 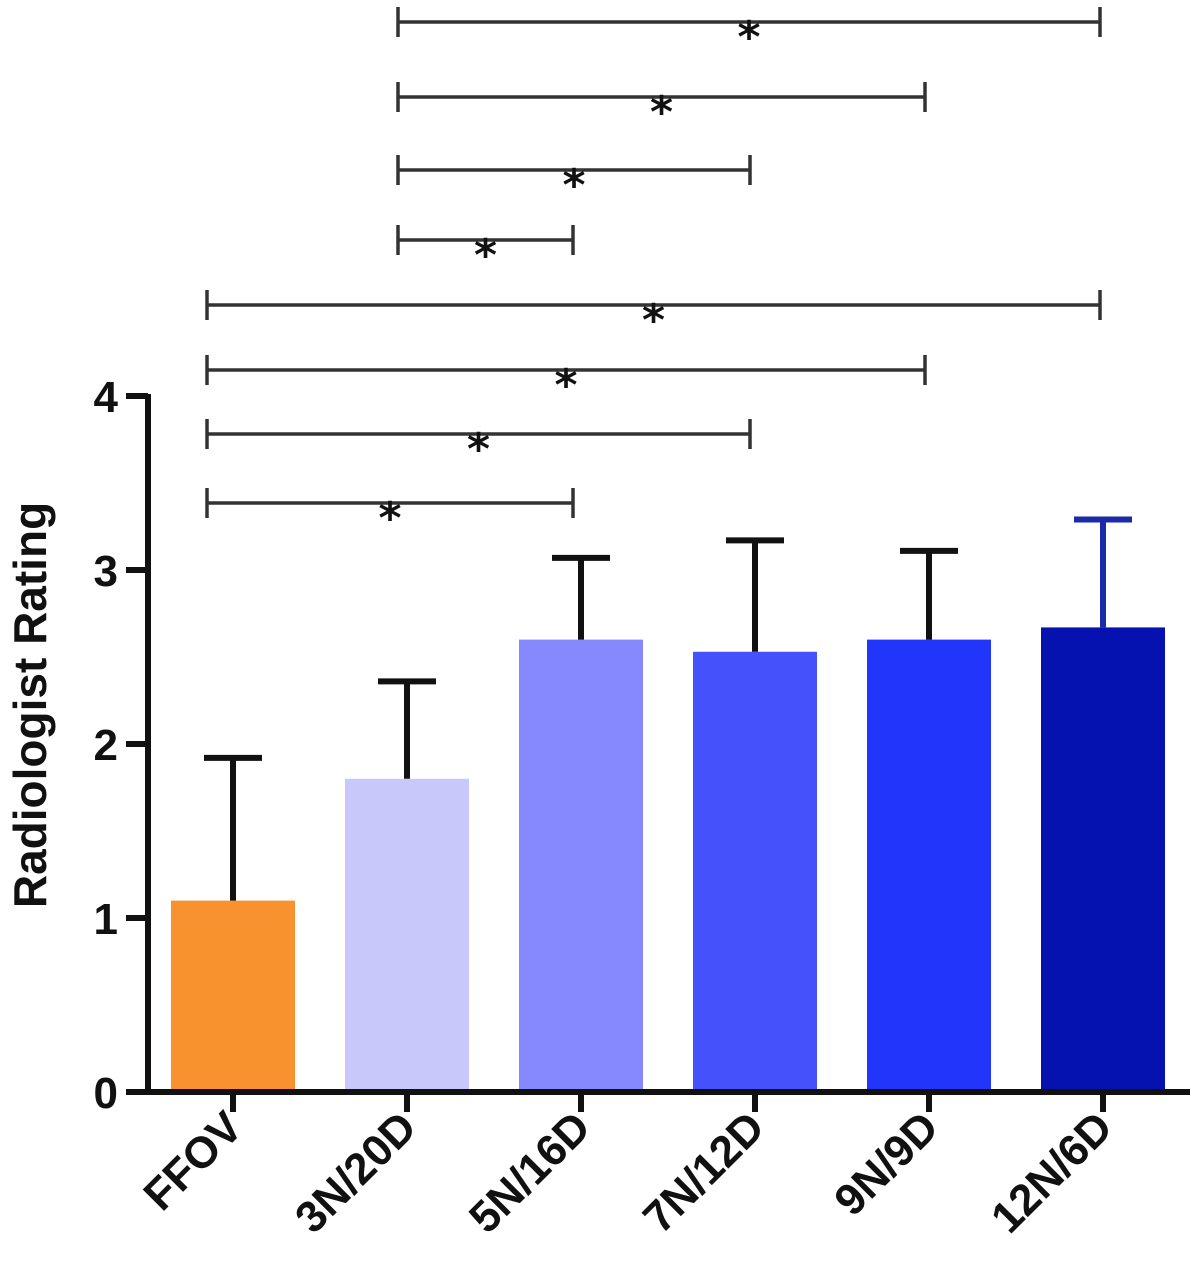 What do you see at coordinates (704, 1172) in the screenshot?
I see `x-tick-label-3: 7N/12D` at bounding box center [704, 1172].